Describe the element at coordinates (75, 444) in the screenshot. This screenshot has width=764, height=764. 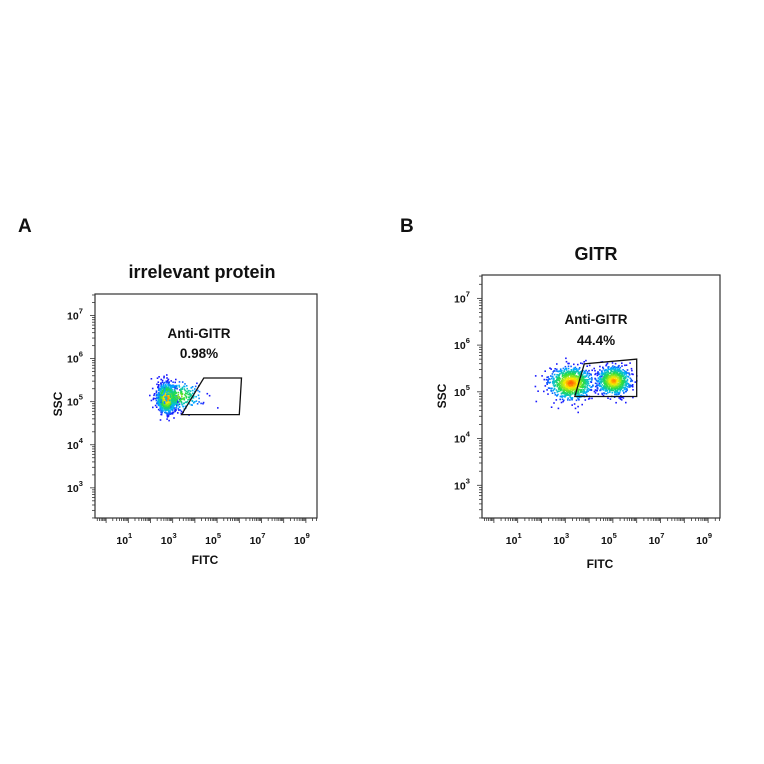
I see `panel-a-y-tick-label: 104` at that location.